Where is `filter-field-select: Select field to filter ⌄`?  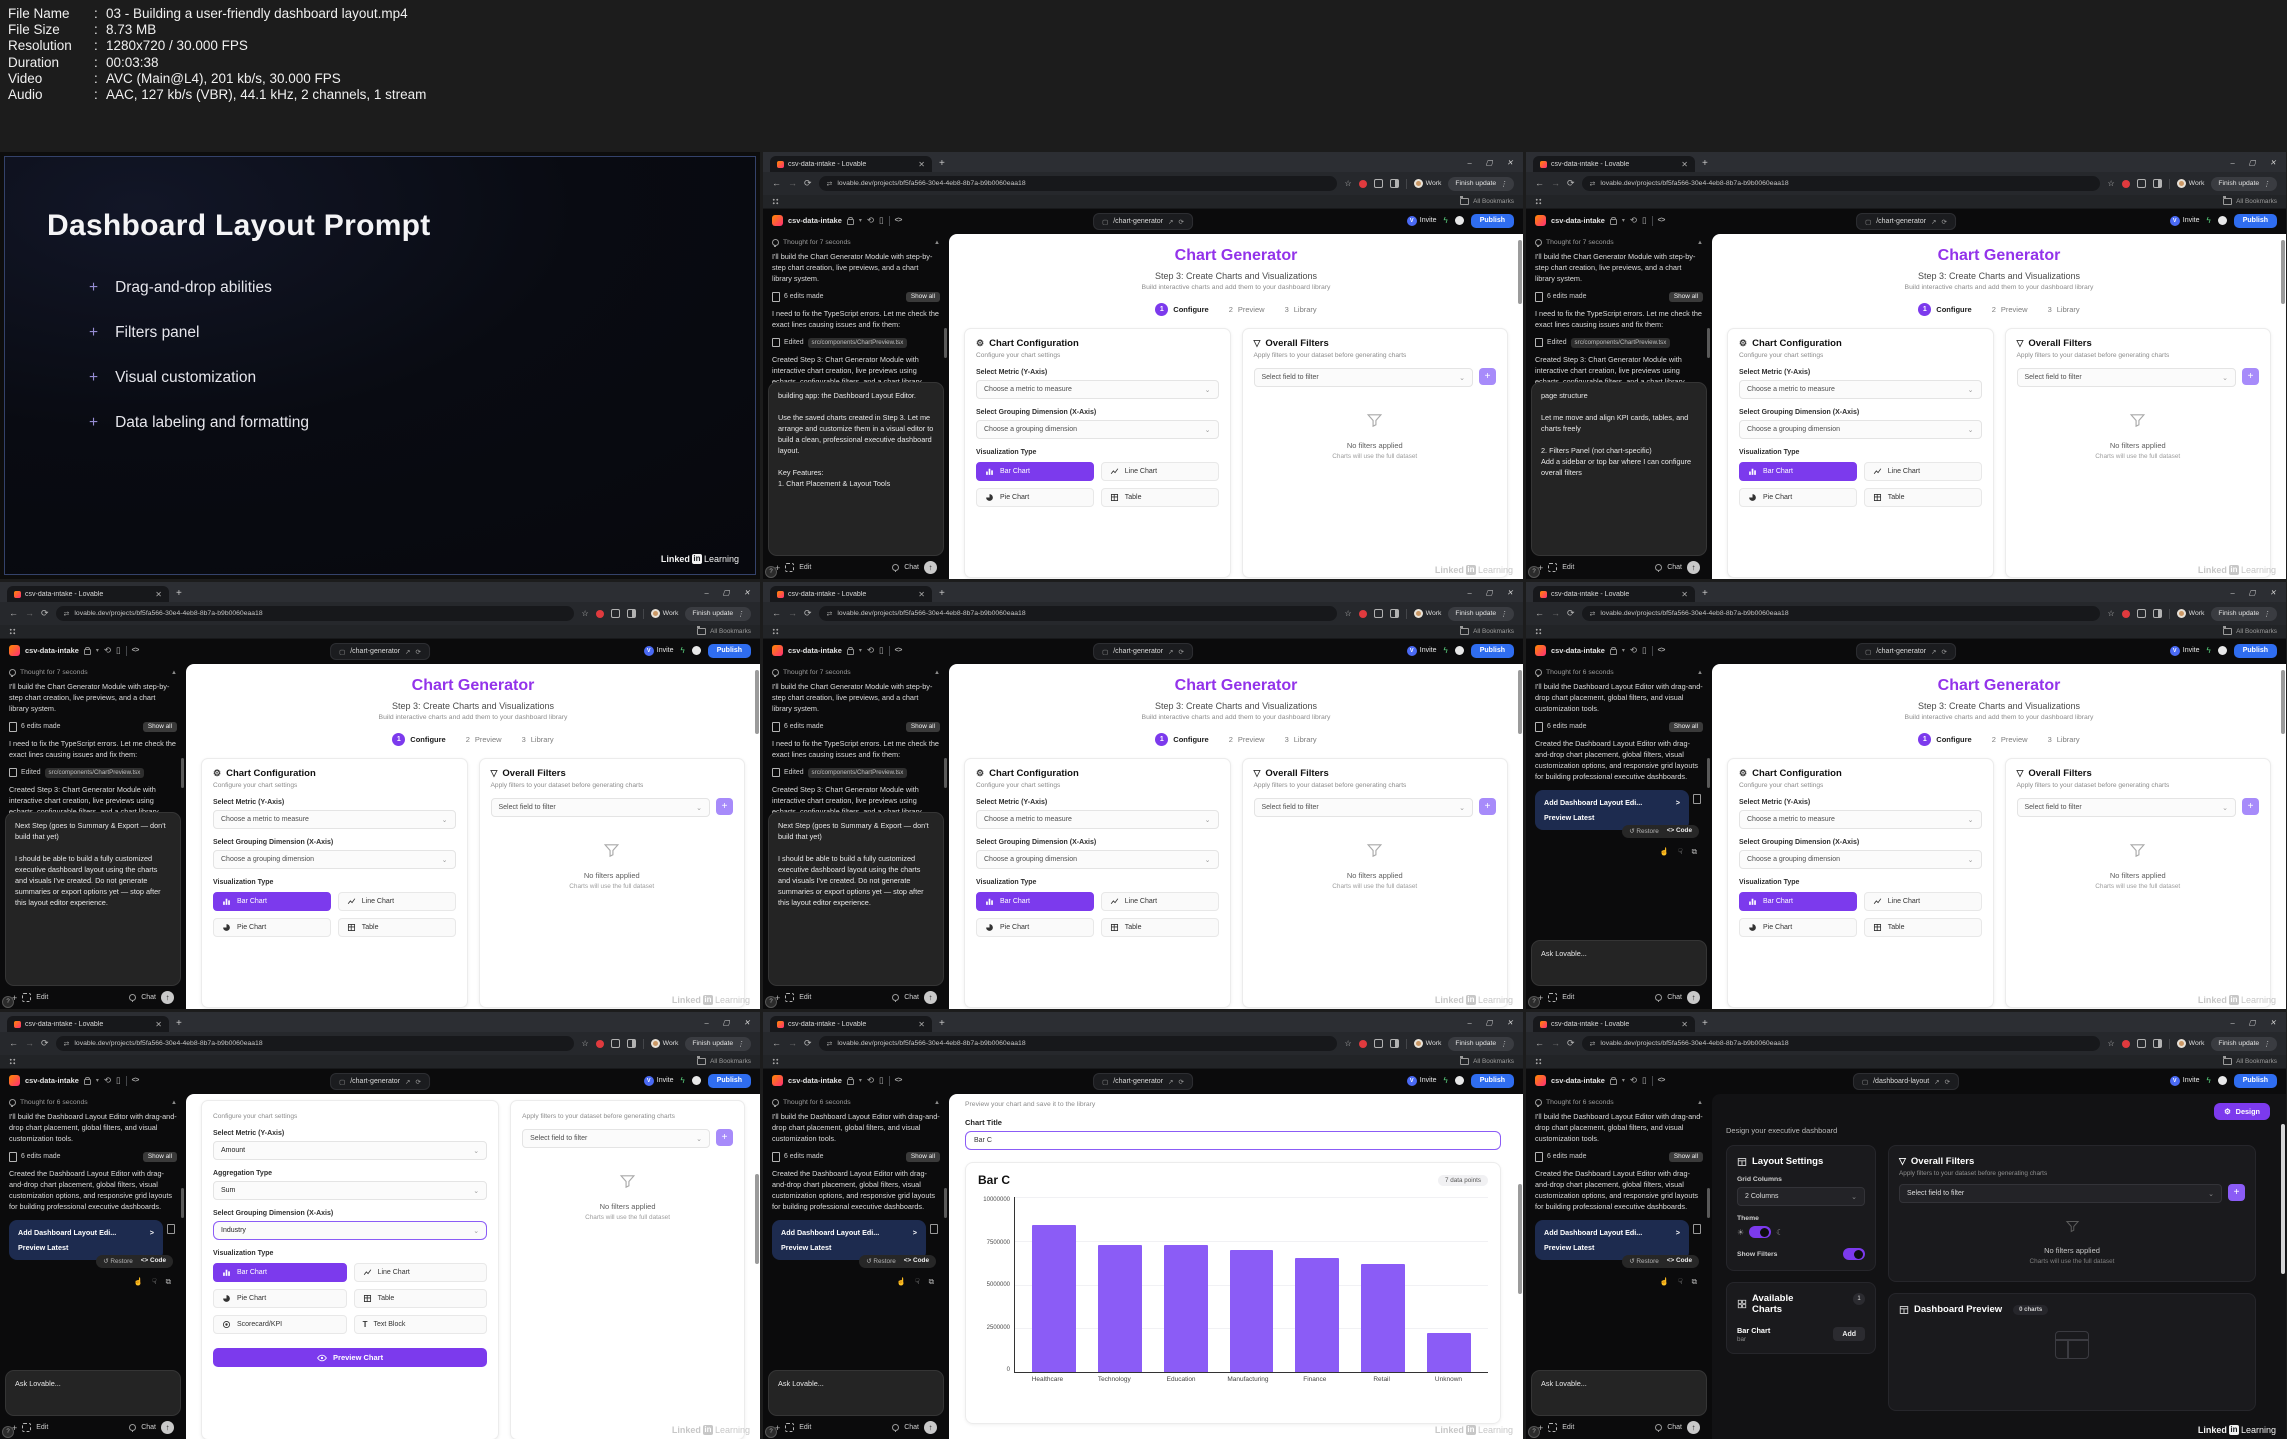
filter-field-select: Select field to filter ⌄ is located at coordinates (1363, 377).